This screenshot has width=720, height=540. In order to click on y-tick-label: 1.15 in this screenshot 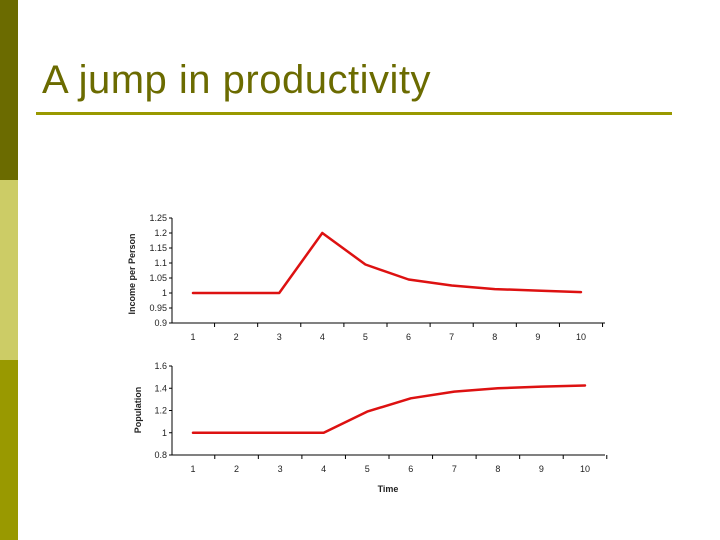, I will do `click(158, 248)`.